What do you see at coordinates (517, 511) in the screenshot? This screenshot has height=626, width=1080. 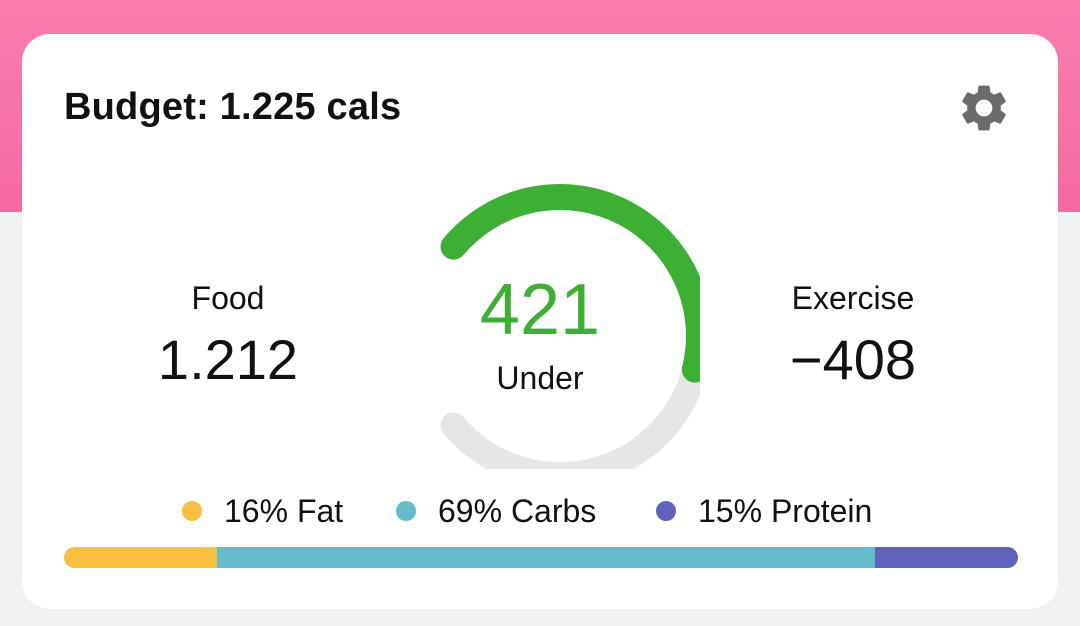 I see `legend-carbs-label: 69% Carbs` at bounding box center [517, 511].